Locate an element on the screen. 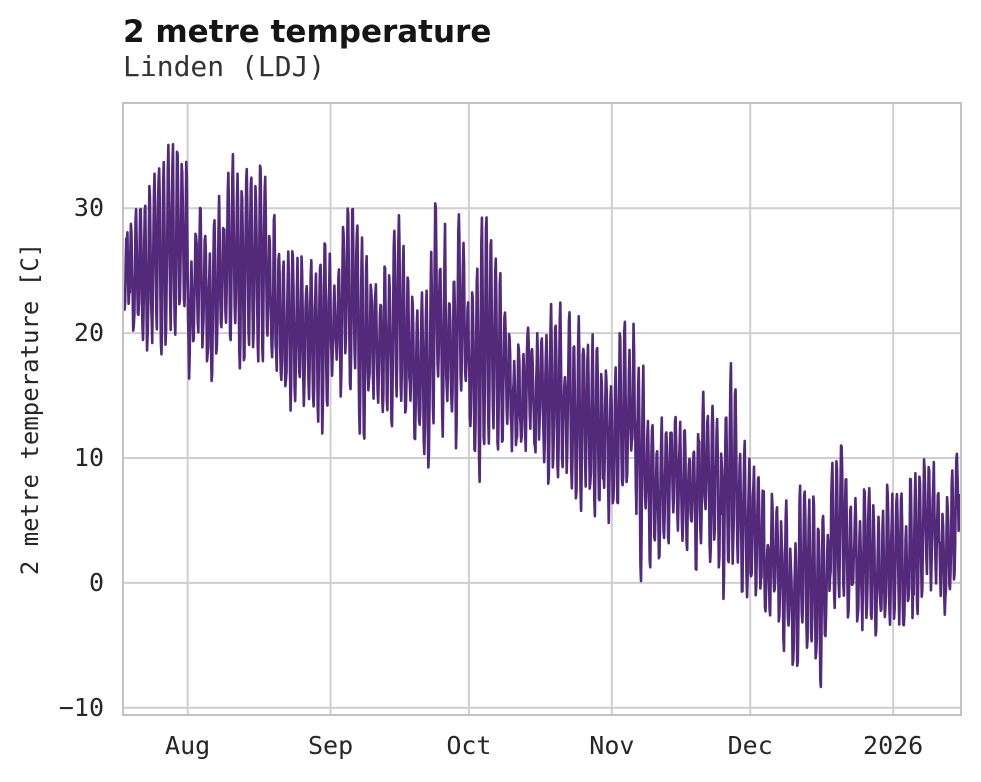  y-tick-label: 0 is located at coordinates (96, 582).